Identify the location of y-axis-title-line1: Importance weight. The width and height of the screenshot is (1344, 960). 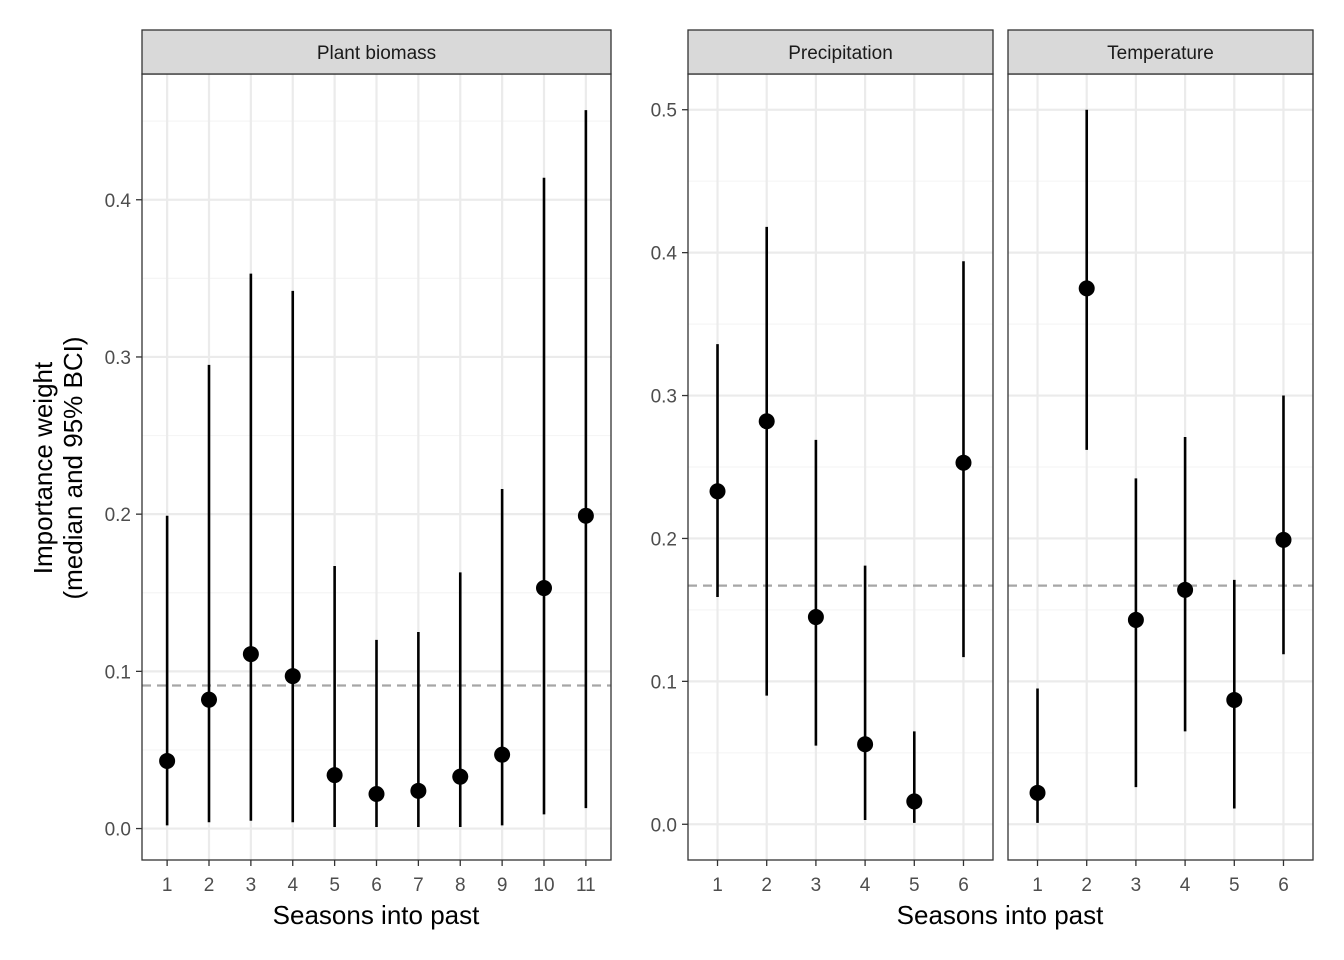
(43, 467).